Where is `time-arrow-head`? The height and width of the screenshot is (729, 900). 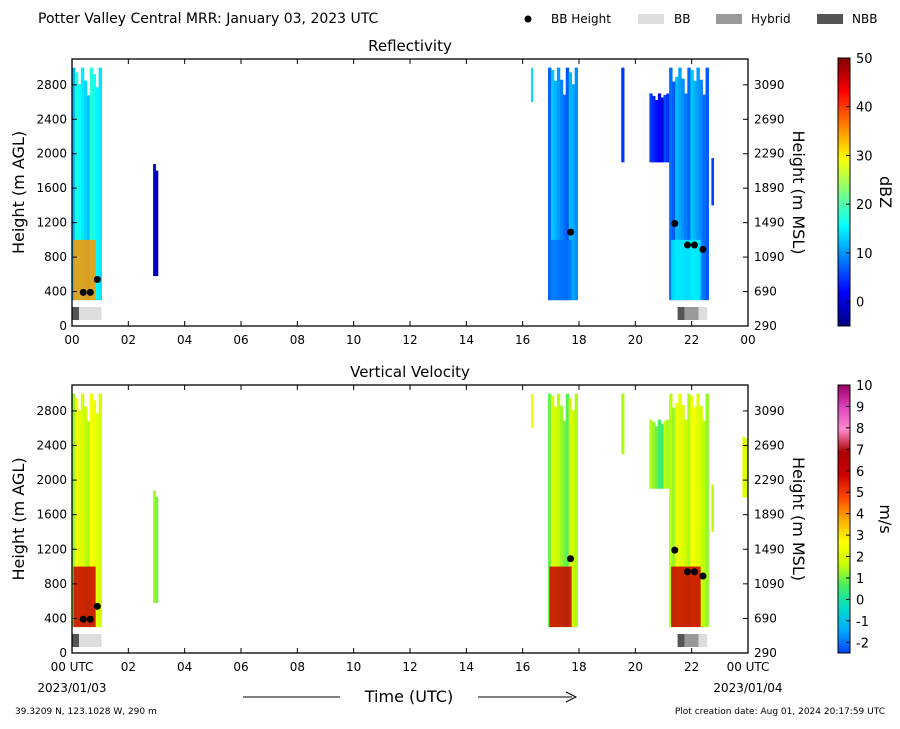
time-arrow-head is located at coordinates (571, 697).